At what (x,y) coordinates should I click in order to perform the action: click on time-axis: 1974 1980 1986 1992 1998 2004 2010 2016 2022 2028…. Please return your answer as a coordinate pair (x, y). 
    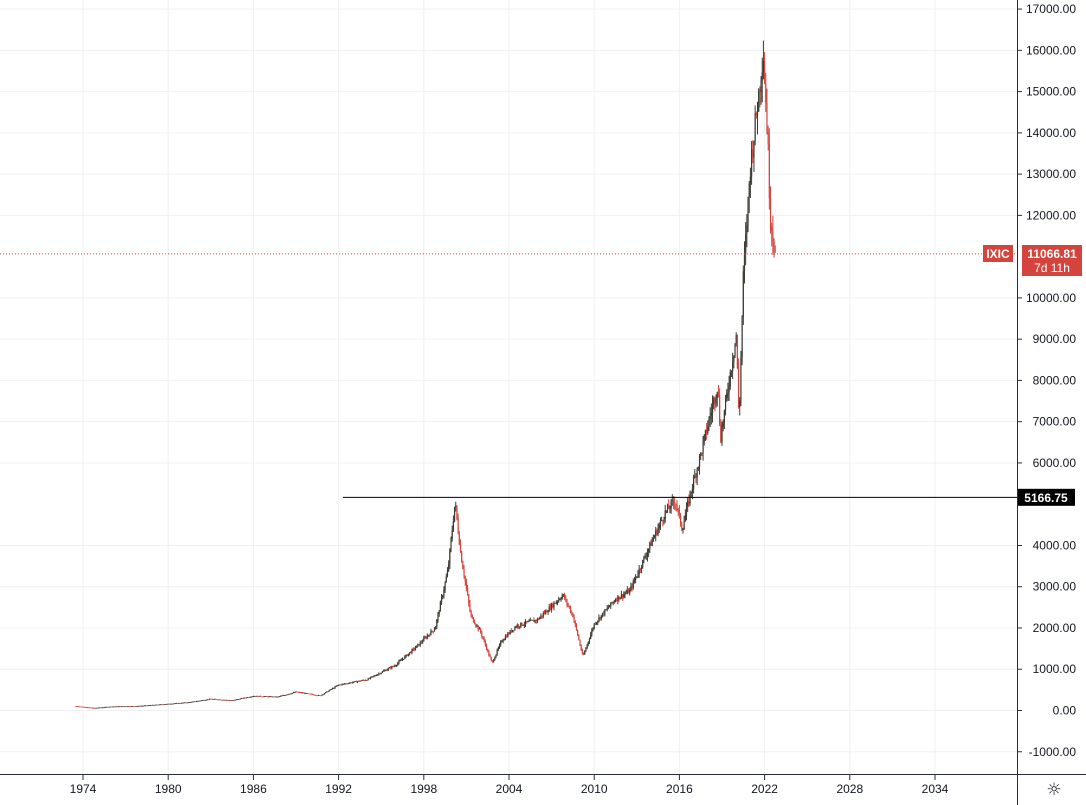
    Looking at the image, I should click on (509, 785).